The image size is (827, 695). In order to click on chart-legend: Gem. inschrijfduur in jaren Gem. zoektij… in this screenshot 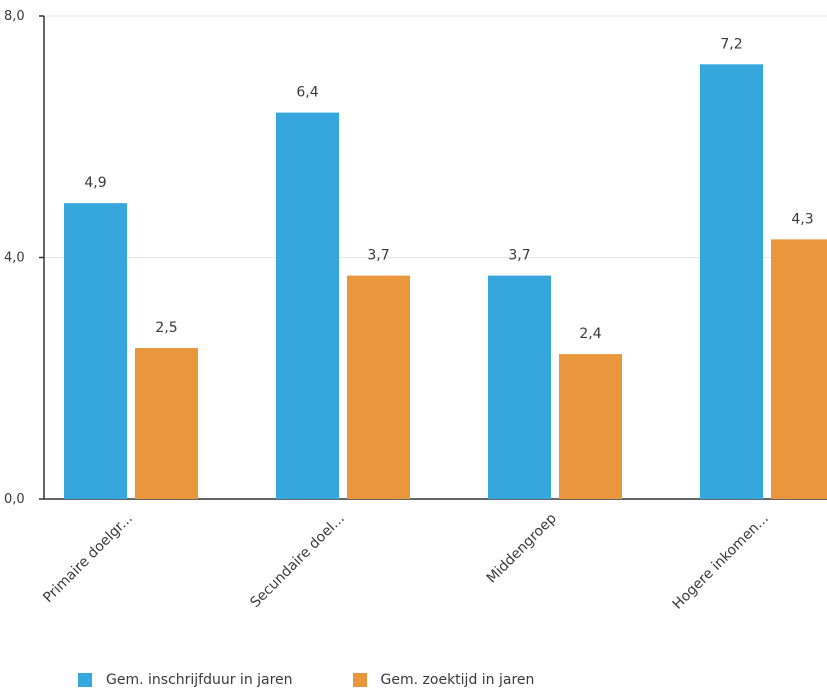, I will do `click(336, 680)`.